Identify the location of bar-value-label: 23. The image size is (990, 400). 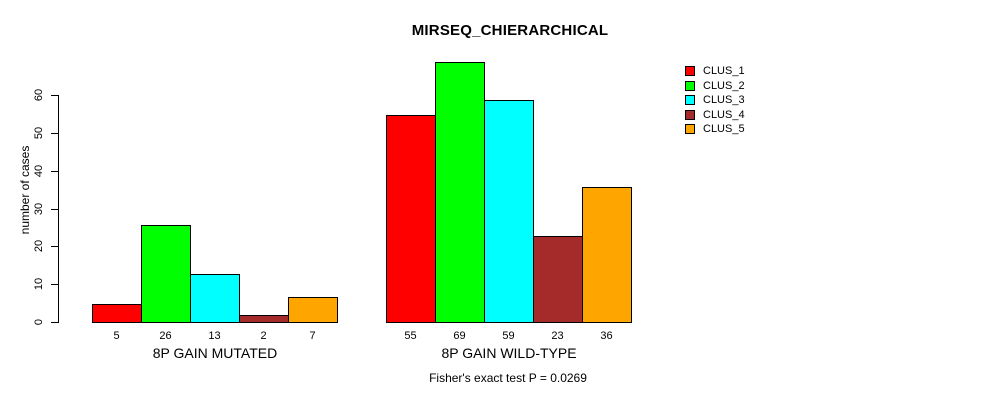
(557, 336).